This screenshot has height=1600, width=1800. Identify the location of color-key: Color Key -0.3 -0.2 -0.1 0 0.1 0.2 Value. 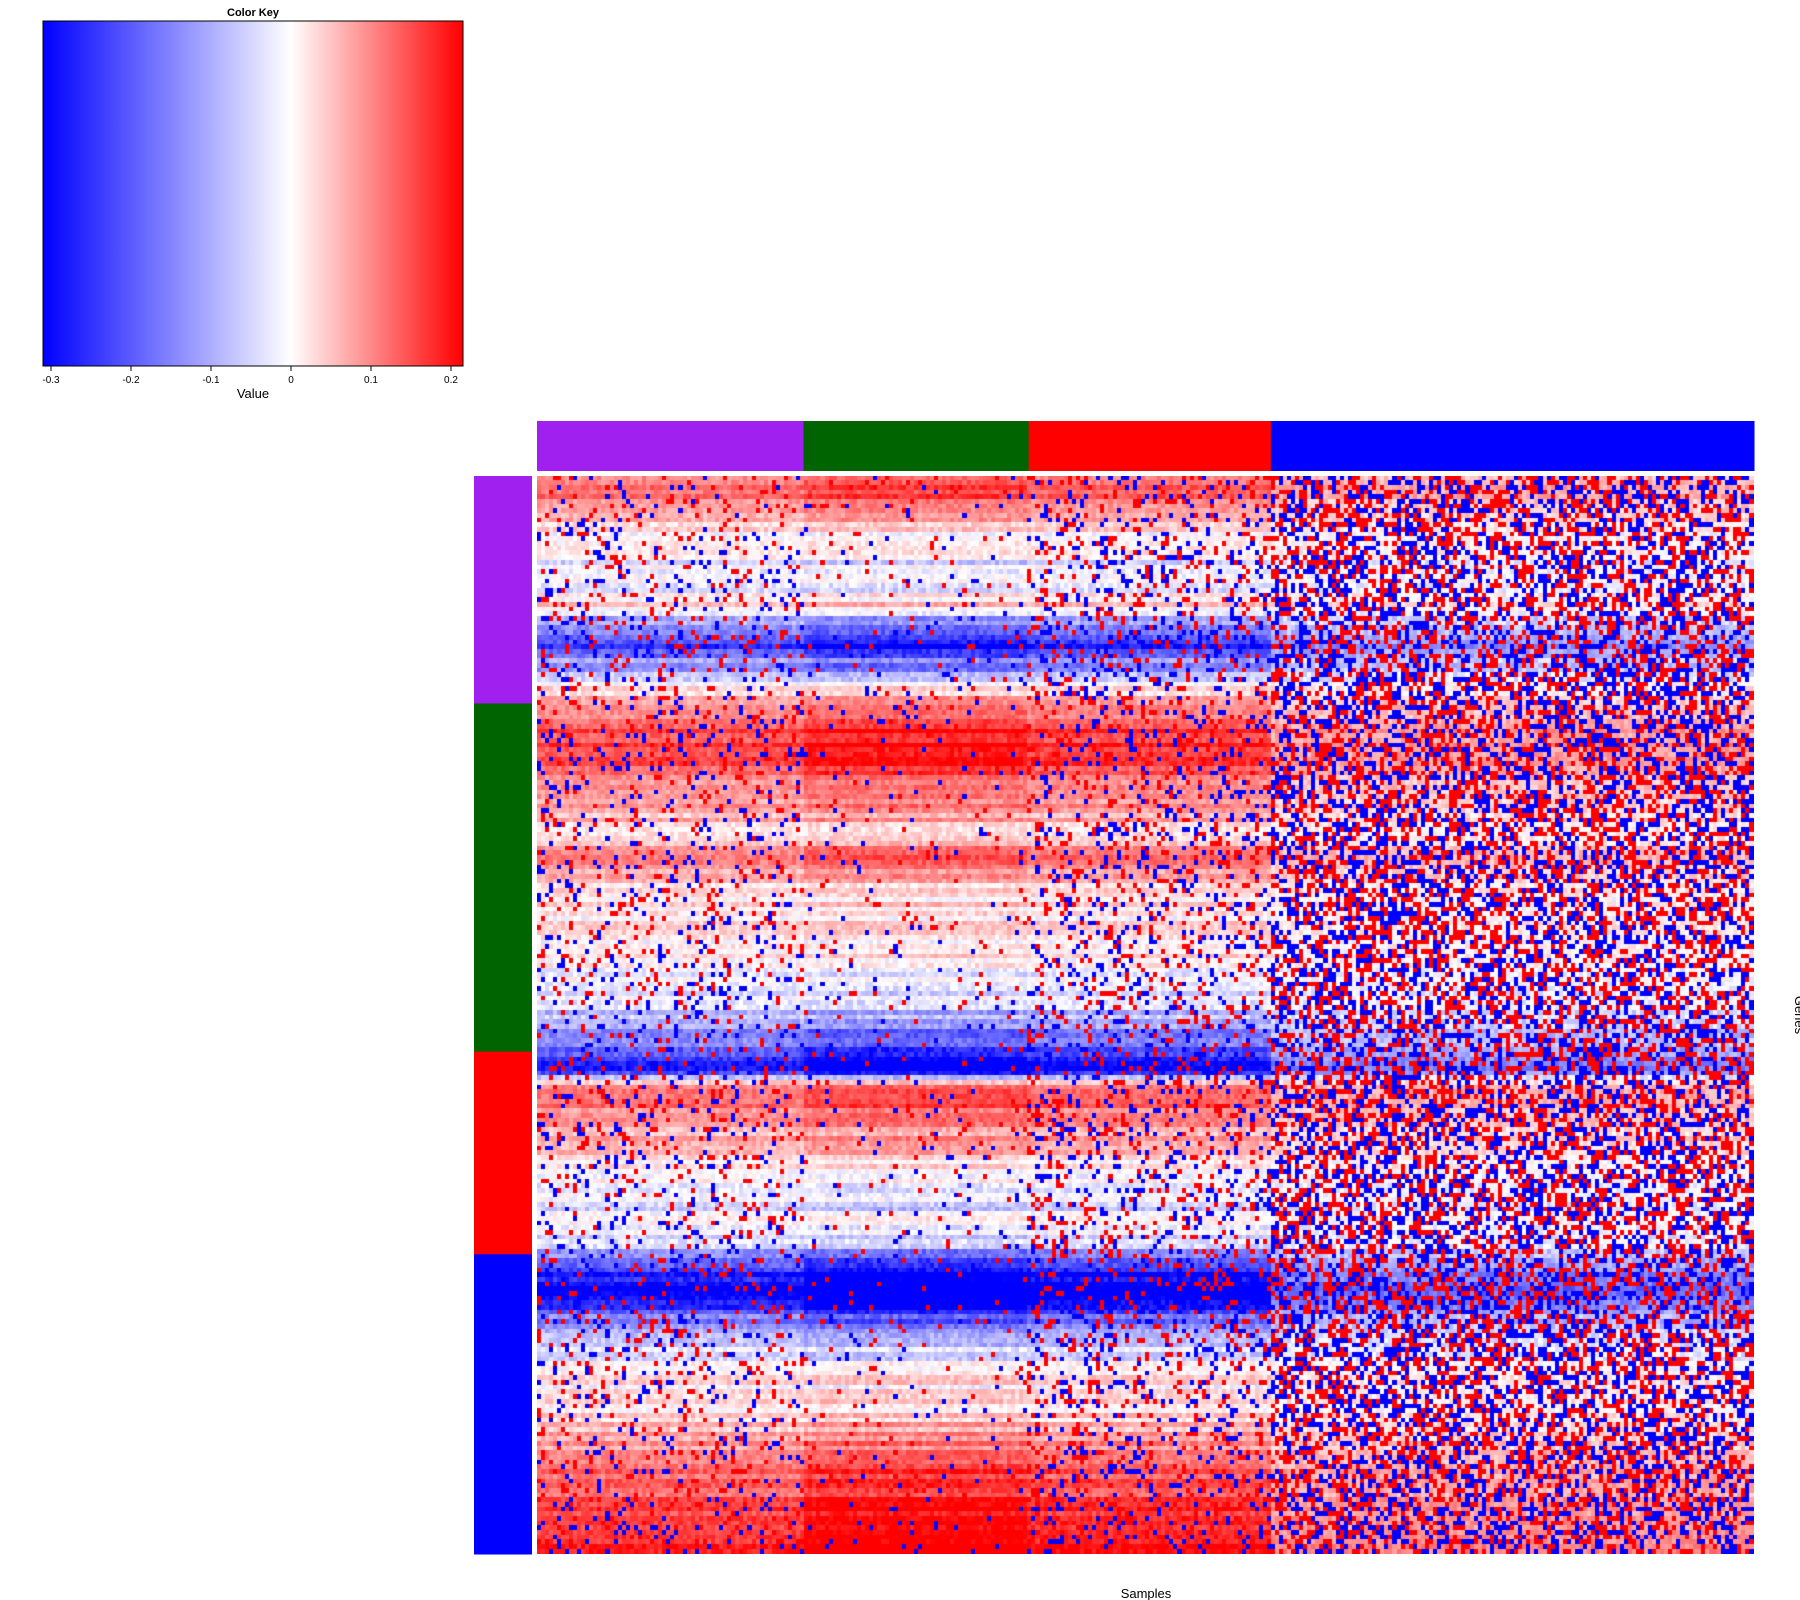
(253, 204).